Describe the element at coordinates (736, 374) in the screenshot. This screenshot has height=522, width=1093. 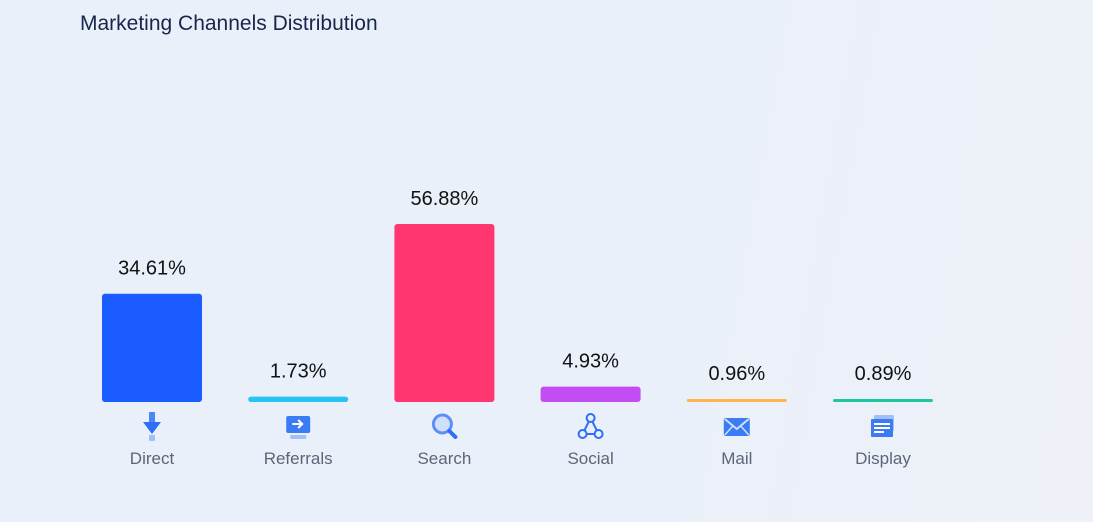
I see `value-label-mail: 0.96%` at that location.